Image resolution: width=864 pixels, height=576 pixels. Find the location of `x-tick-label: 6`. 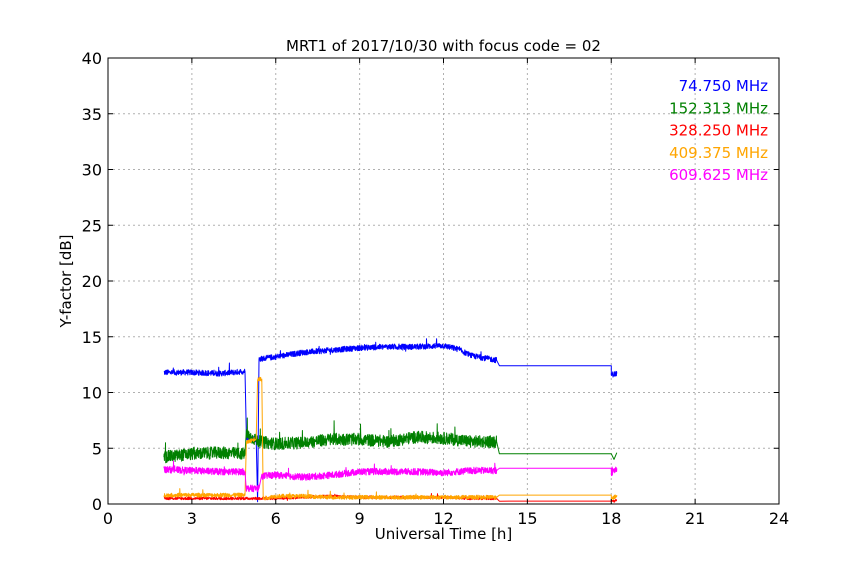

x-tick-label: 6 is located at coordinates (276, 518).